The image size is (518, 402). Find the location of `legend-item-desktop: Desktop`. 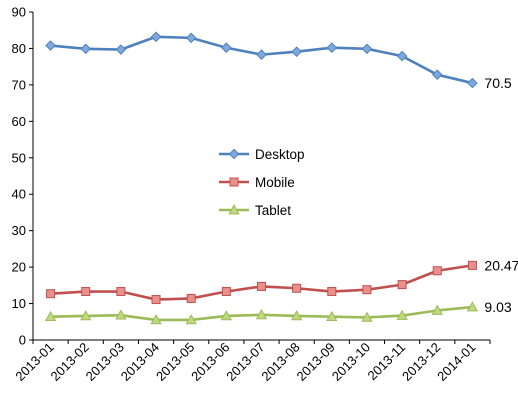

legend-item-desktop: Desktop is located at coordinates (262, 154).